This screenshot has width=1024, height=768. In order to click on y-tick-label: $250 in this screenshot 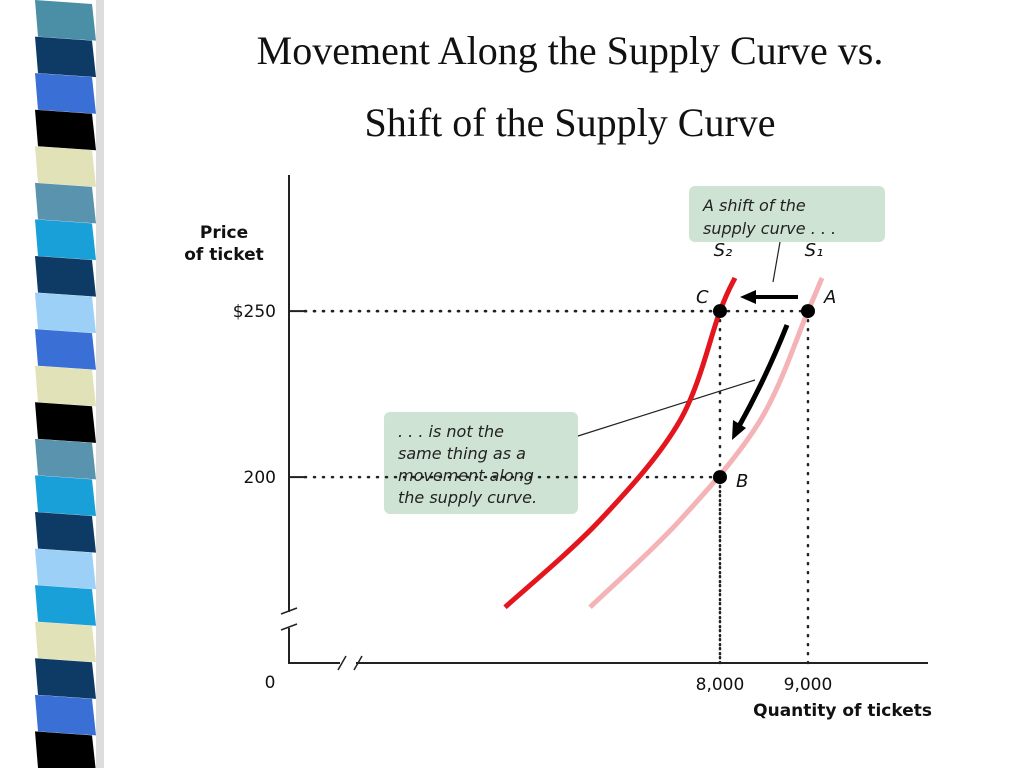, I will do `click(254, 312)`.